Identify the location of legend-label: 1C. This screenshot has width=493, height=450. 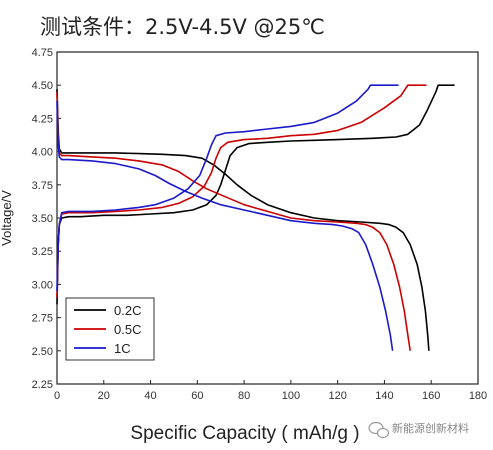
(122, 348).